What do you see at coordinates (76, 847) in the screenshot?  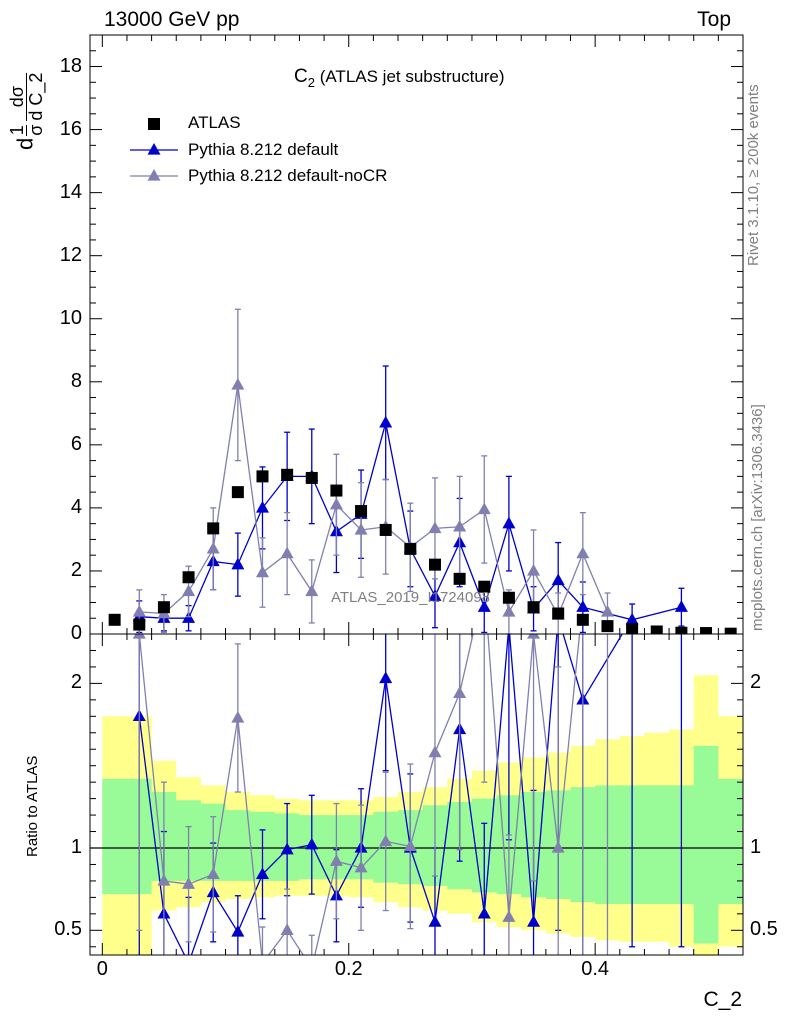 I see `ratio-tick-label: 1` at bounding box center [76, 847].